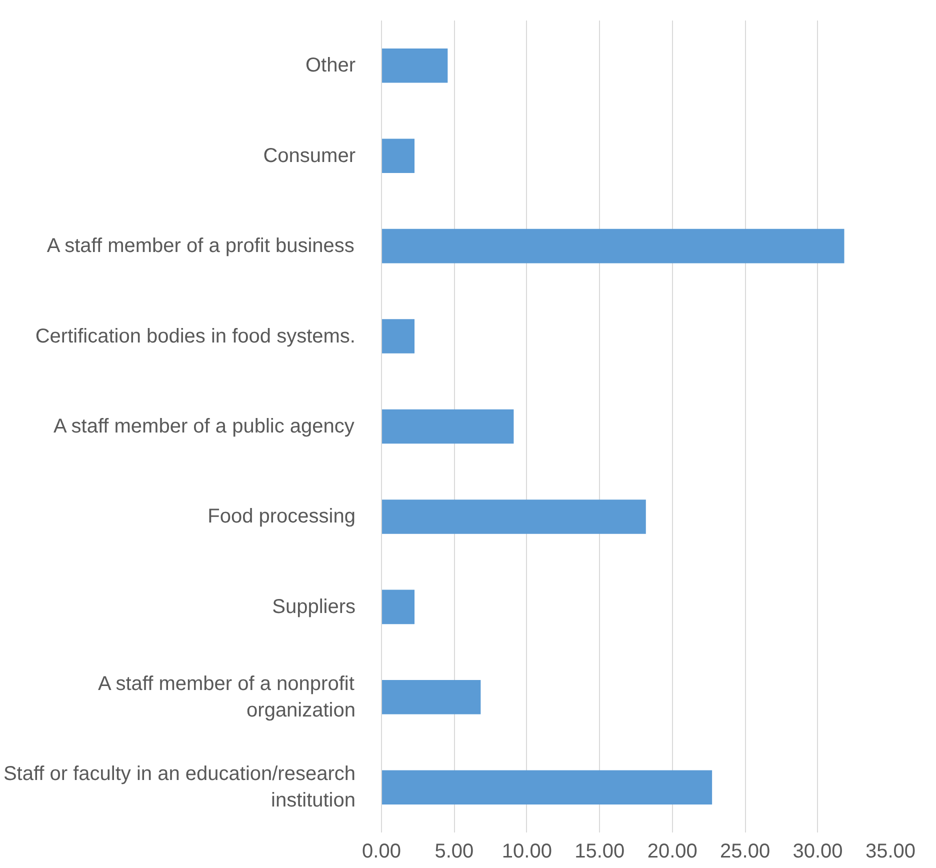 This screenshot has height=868, width=936. I want to click on x-tick-label: 25.00, so click(745, 851).